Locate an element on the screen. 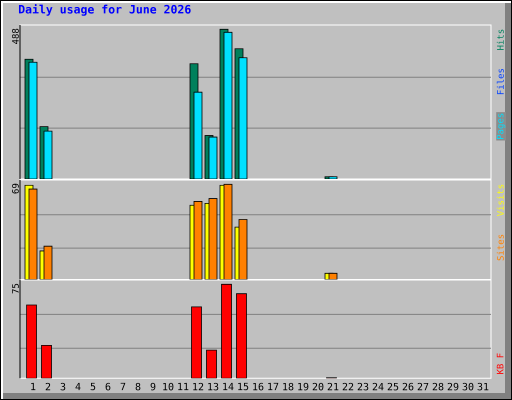  x-tick-label: 26 is located at coordinates (408, 386).